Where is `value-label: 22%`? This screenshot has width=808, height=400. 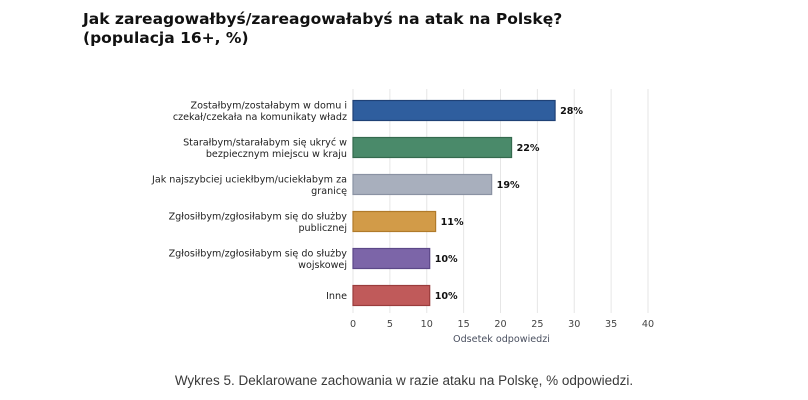 value-label: 22% is located at coordinates (528, 148).